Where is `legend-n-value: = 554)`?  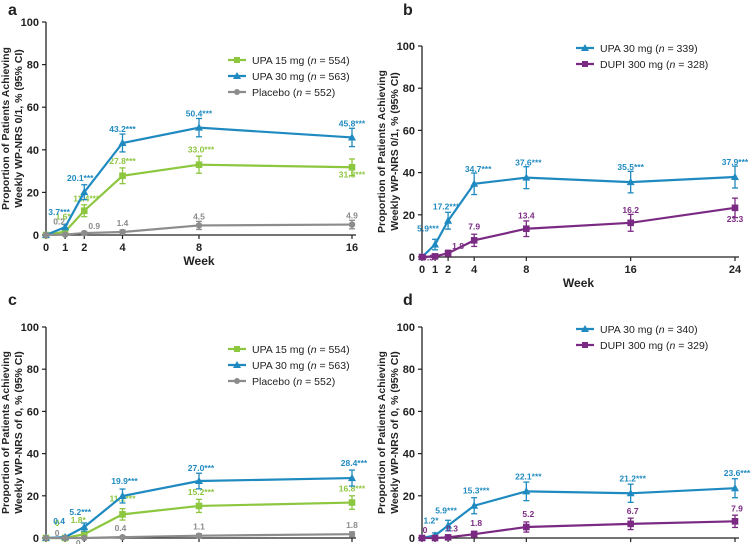 legend-n-value: = 554) is located at coordinates (333, 61).